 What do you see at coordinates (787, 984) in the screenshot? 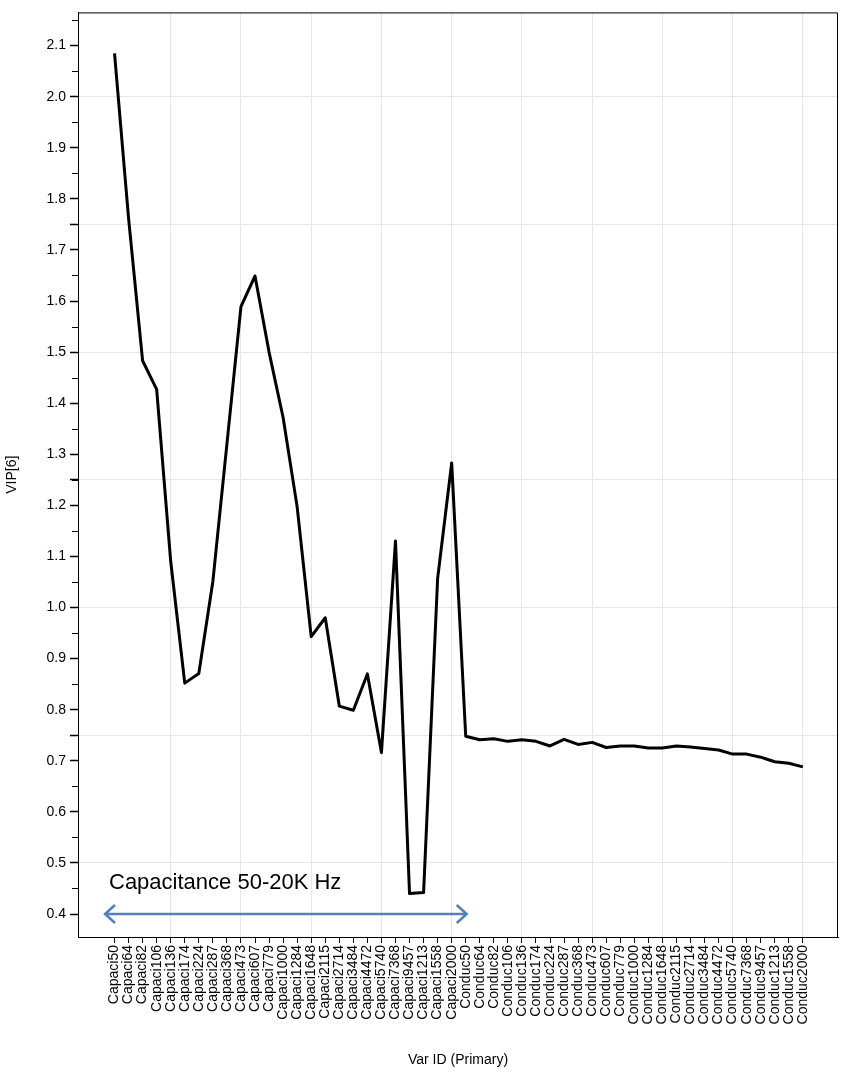
I see `x-tick-label: Conduc1558` at bounding box center [787, 984].